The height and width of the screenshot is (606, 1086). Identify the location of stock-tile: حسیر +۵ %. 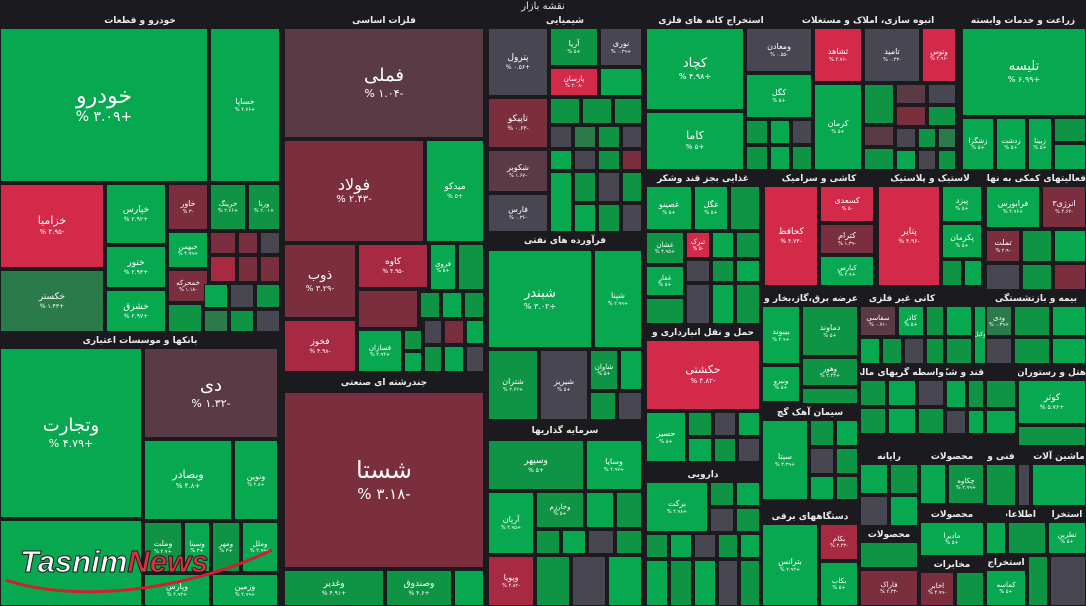
(666, 437).